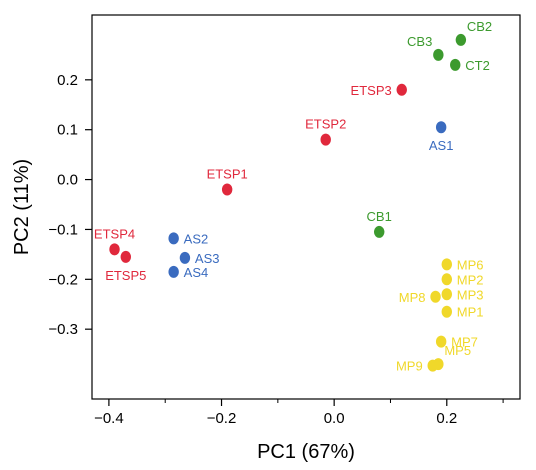 This screenshot has height=470, width=536. Describe the element at coordinates (470, 264) in the screenshot. I see `point-label-mp6: MP6` at that location.